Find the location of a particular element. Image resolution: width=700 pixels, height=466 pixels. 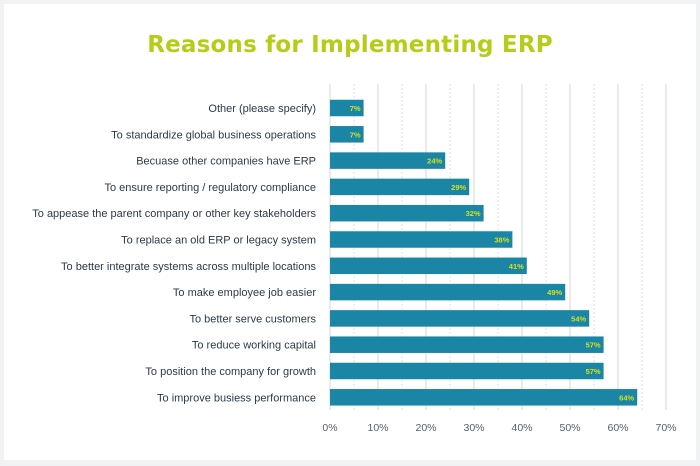

x-tick-label: 20% is located at coordinates (425, 428).